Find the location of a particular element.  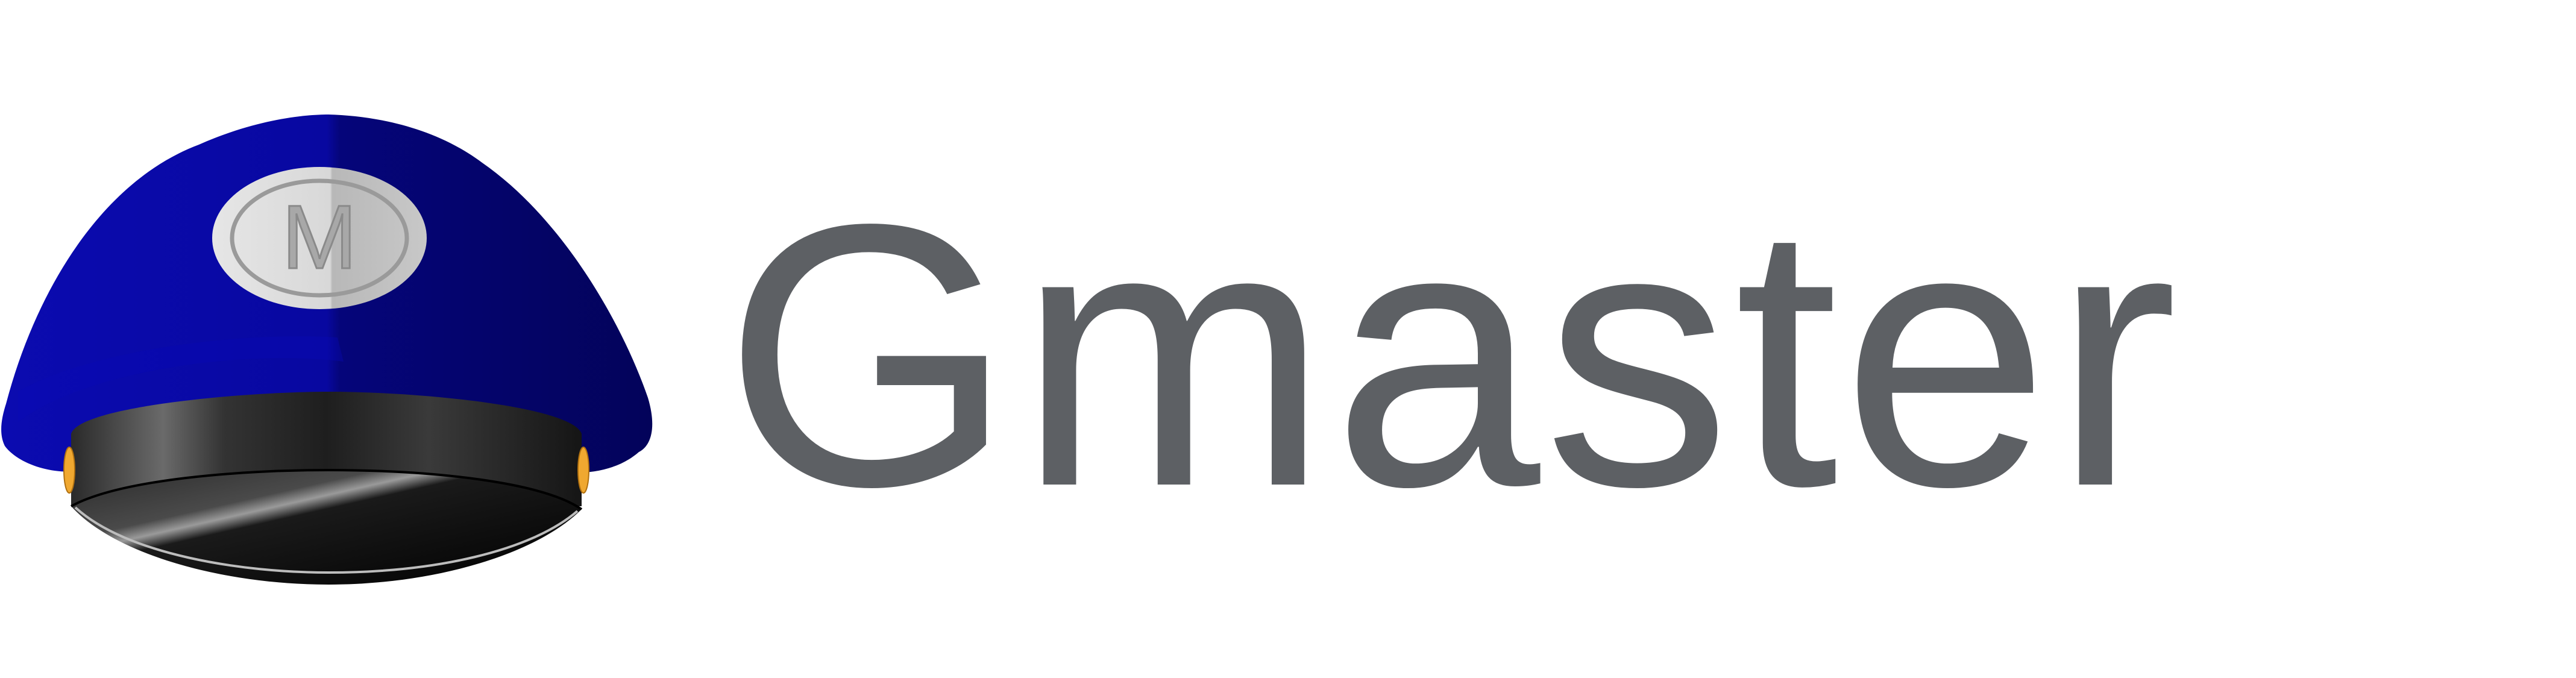

hat-badge: M is located at coordinates (319, 238).